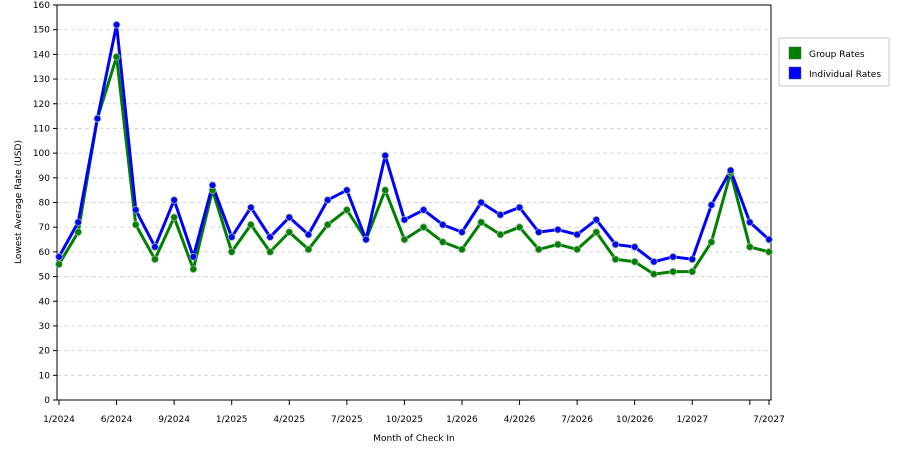  What do you see at coordinates (41, 129) in the screenshot?
I see `y-tick-label: 110` at bounding box center [41, 129].